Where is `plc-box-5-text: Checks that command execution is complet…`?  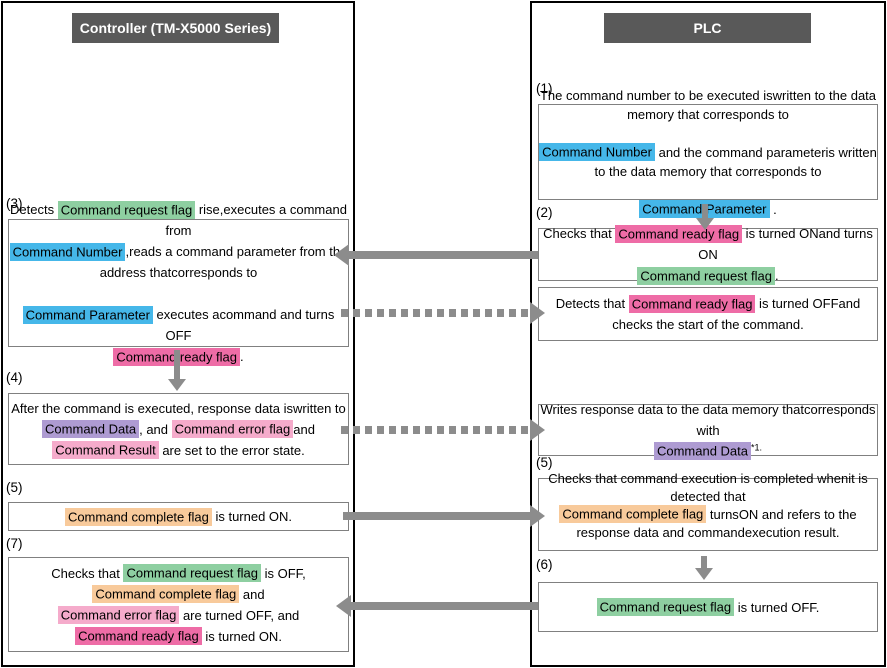 plc-box-5-text: Checks that command execution is complet… is located at coordinates (708, 505).